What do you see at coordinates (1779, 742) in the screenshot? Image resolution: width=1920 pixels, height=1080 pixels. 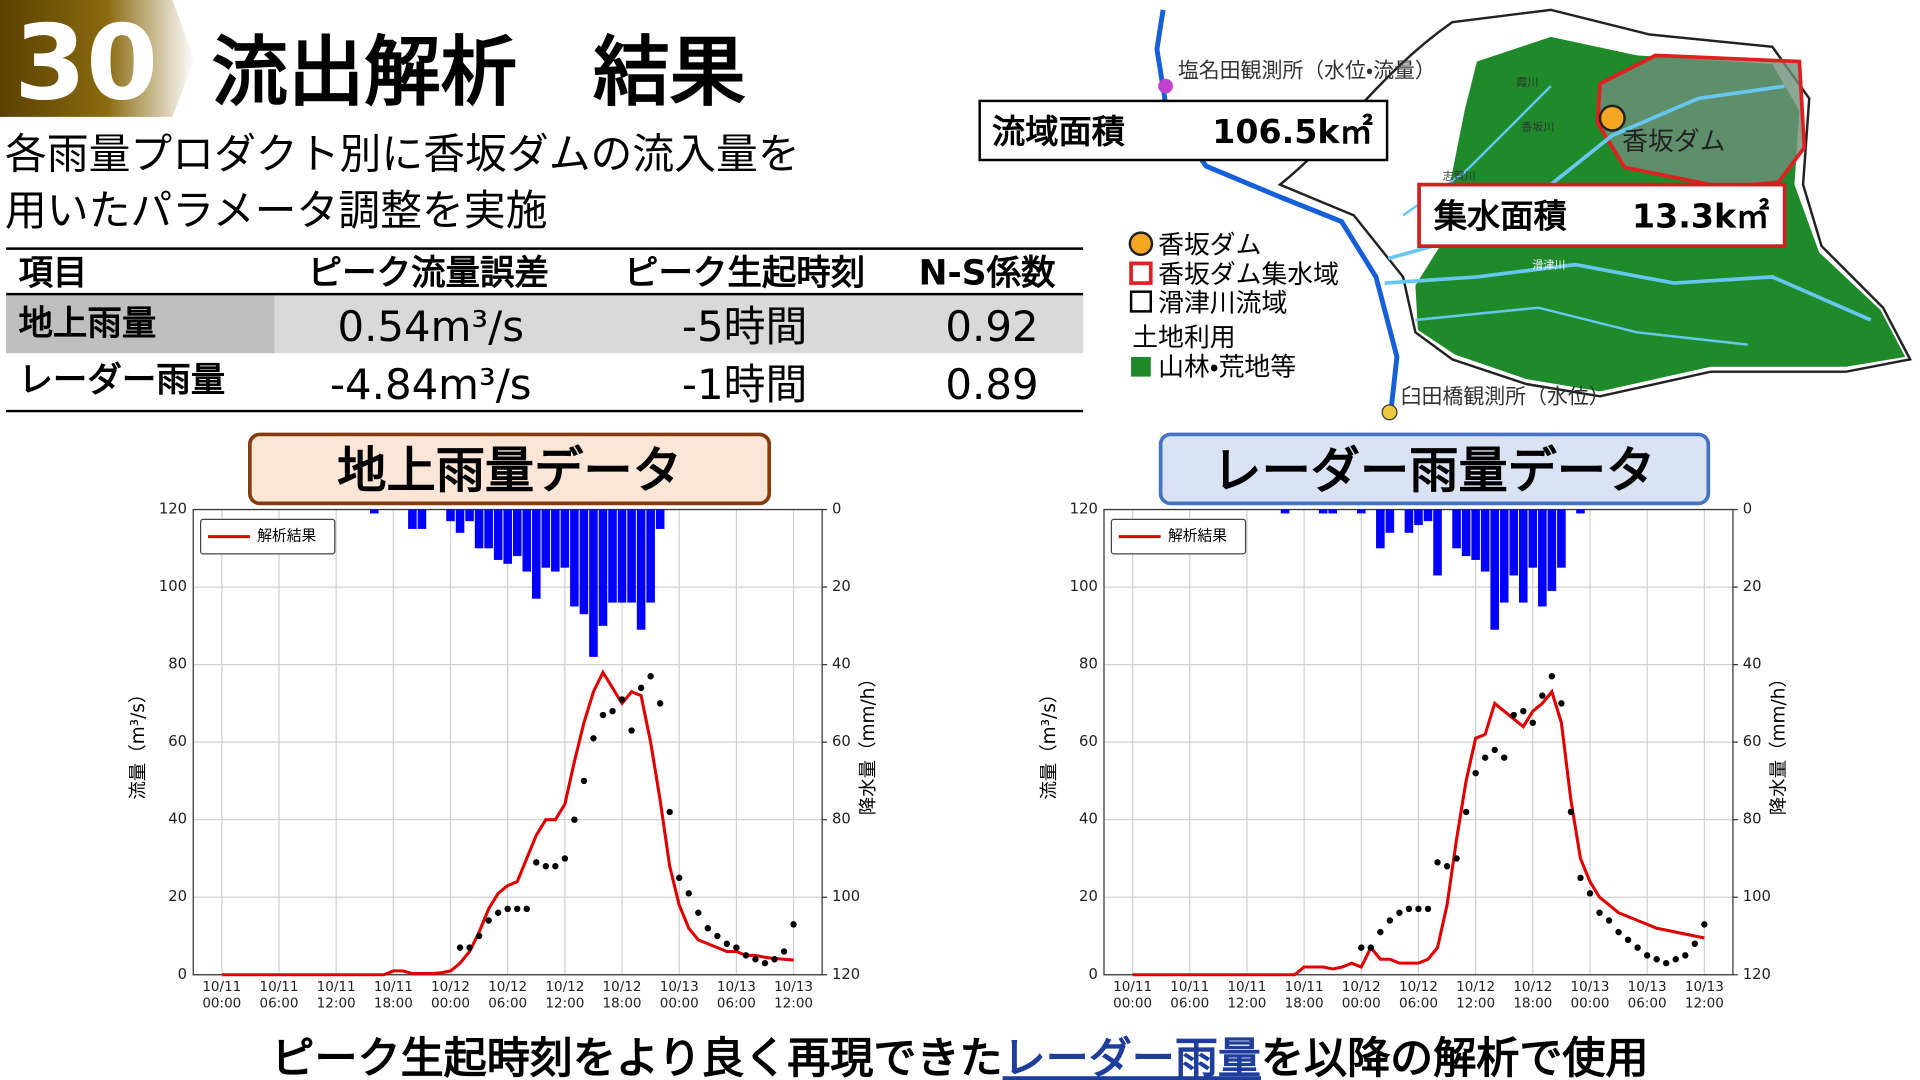 I see `y2-axis-label: 降水量（mm/h）` at bounding box center [1779, 742].